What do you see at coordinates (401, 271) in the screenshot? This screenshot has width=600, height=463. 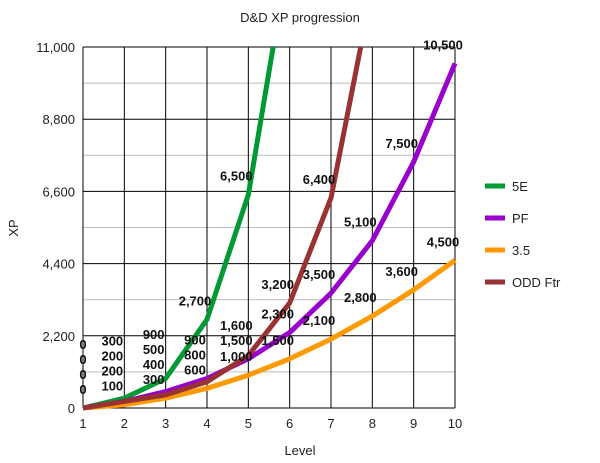 I see `data-label: 3,600` at bounding box center [401, 271].